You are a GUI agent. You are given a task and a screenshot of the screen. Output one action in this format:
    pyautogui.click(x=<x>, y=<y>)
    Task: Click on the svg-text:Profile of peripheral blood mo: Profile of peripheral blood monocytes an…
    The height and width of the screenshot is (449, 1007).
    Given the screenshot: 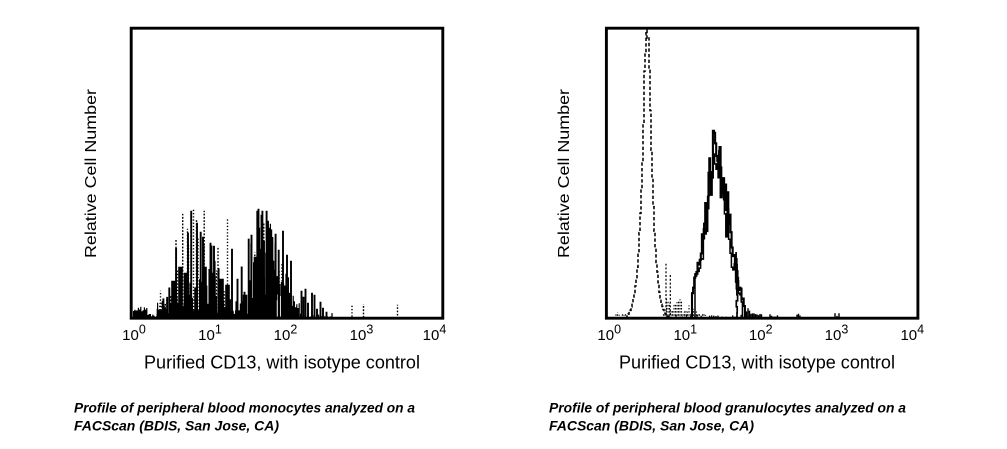 What is the action you would take?
    pyautogui.click(x=244, y=407)
    